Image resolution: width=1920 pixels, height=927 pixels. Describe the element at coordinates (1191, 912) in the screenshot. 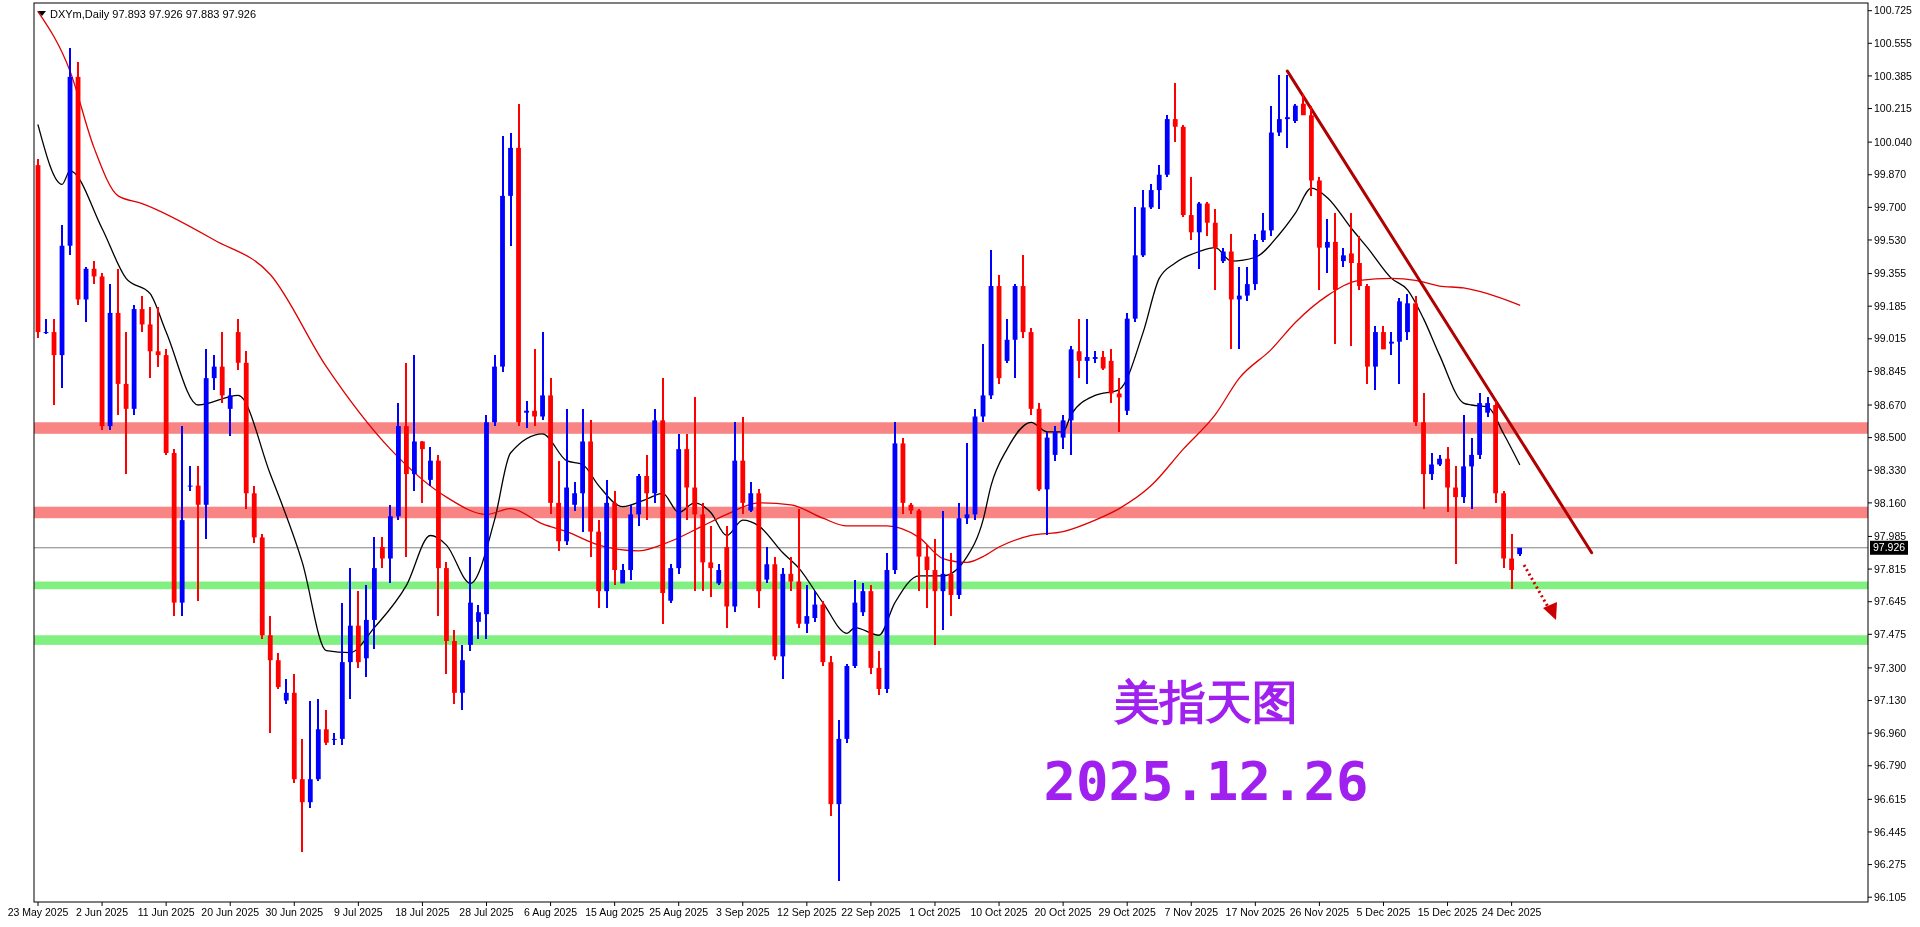

I see `x-tick-label: 7 Nov 2025` at that location.